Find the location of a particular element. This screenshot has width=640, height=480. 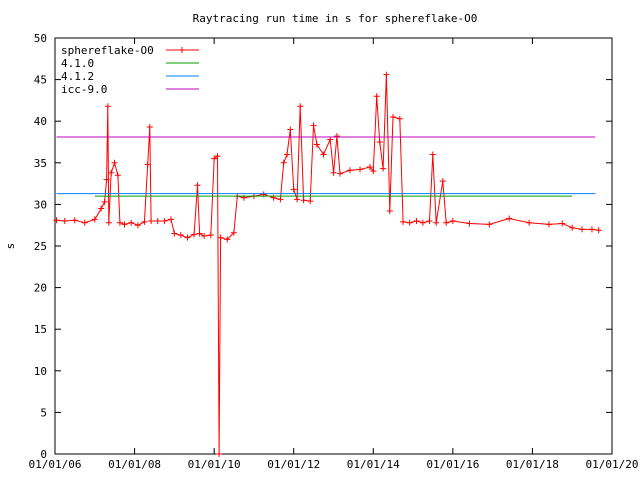

x-tick-label: 01/01/06 is located at coordinates (55, 464).